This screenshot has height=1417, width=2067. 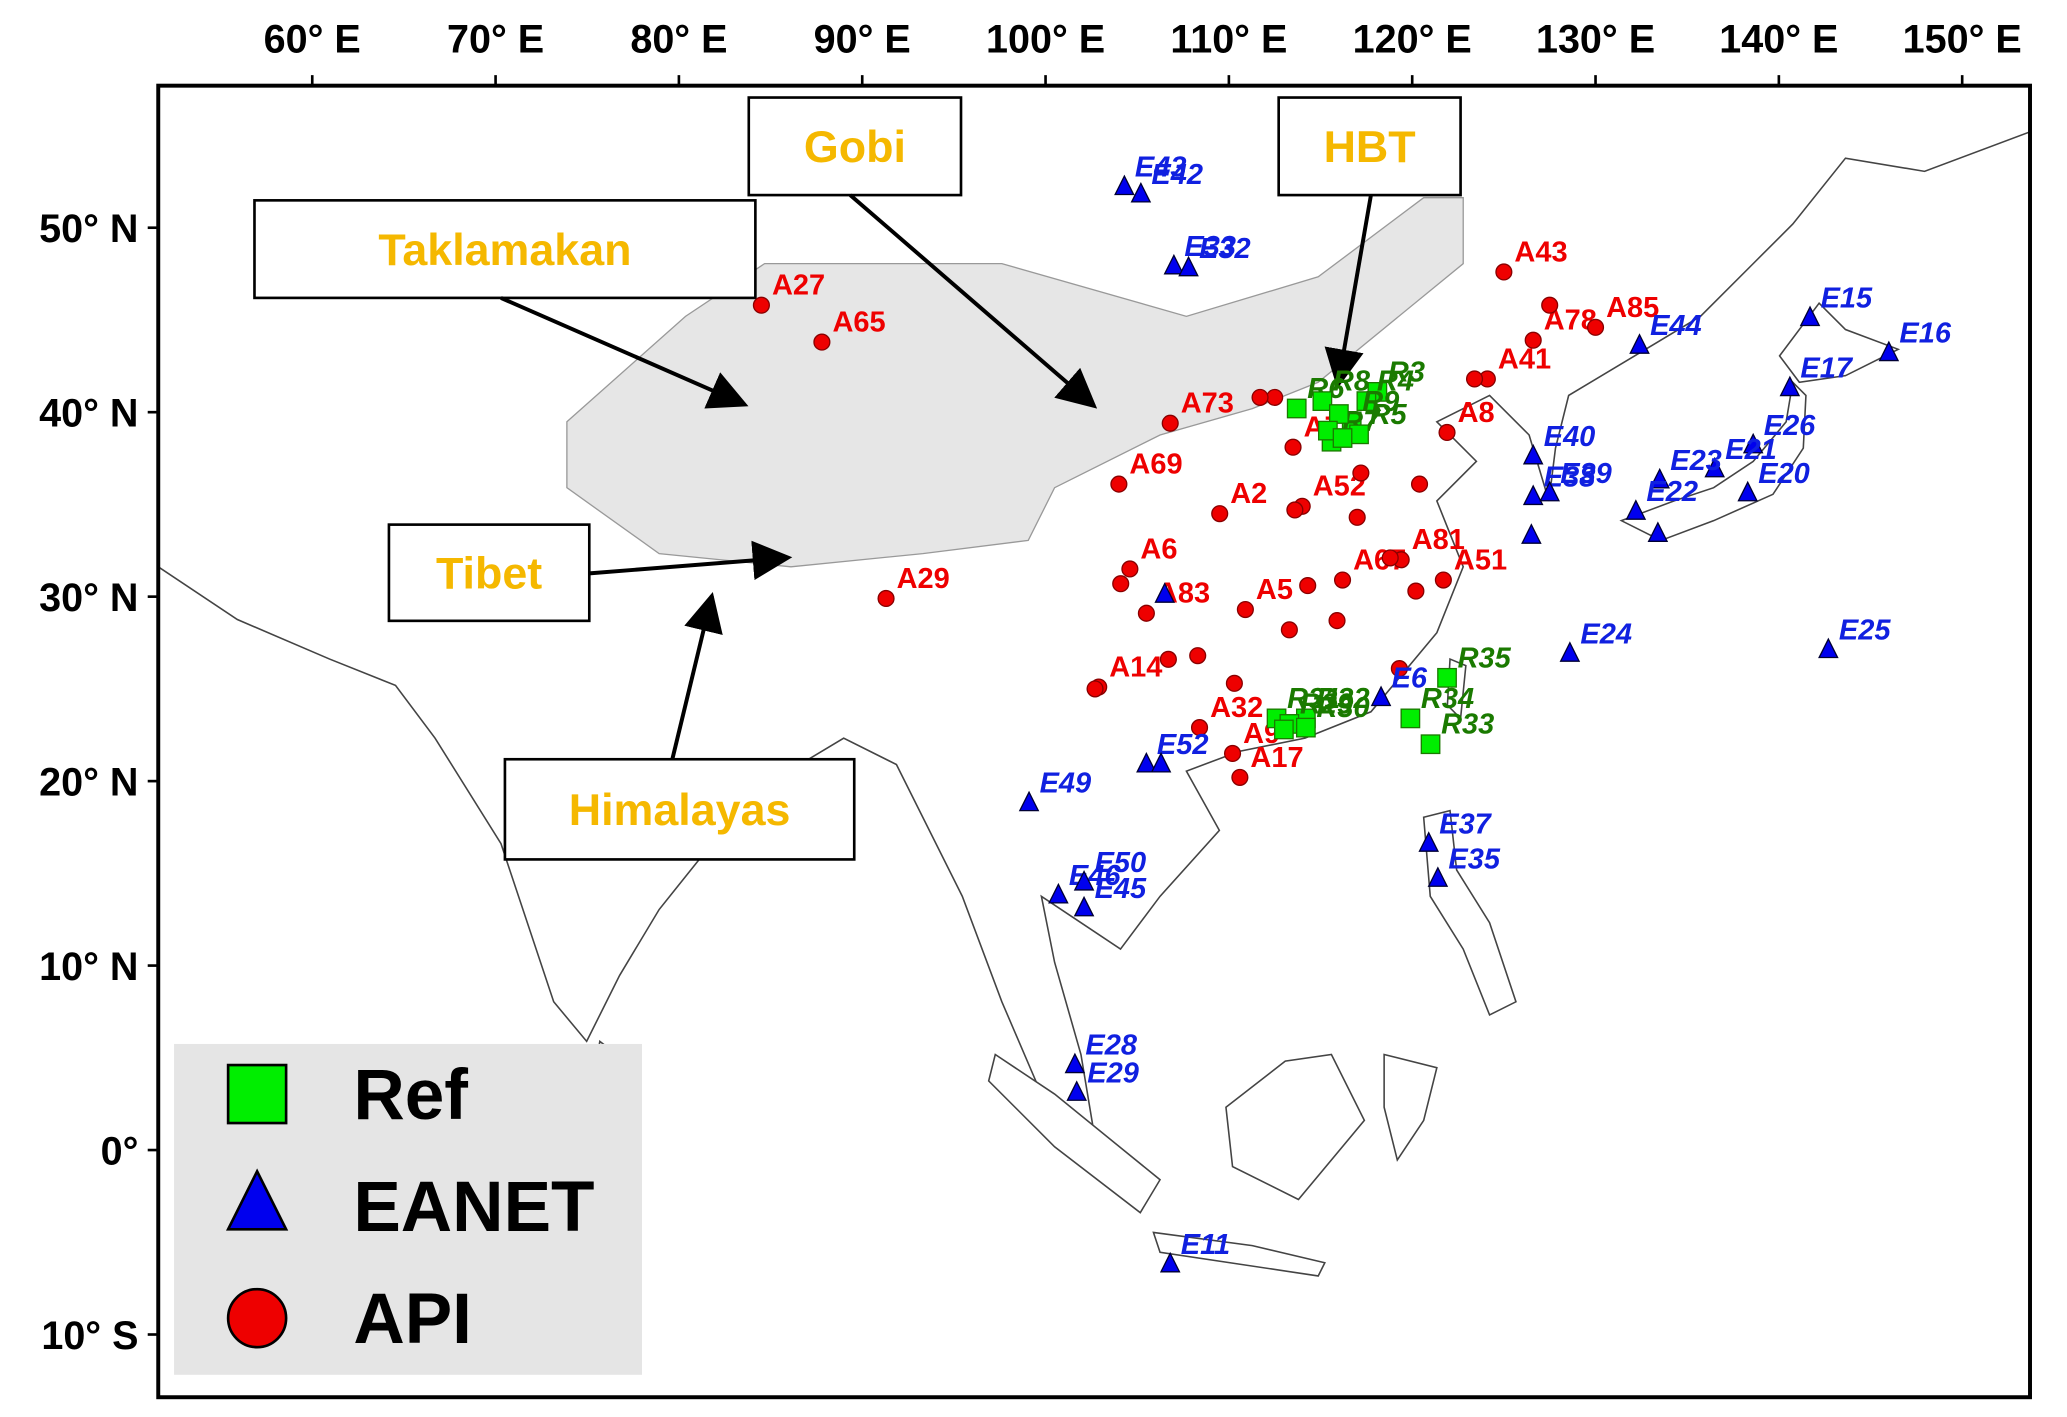 I want to click on desert-region, so click(x=1015, y=382).